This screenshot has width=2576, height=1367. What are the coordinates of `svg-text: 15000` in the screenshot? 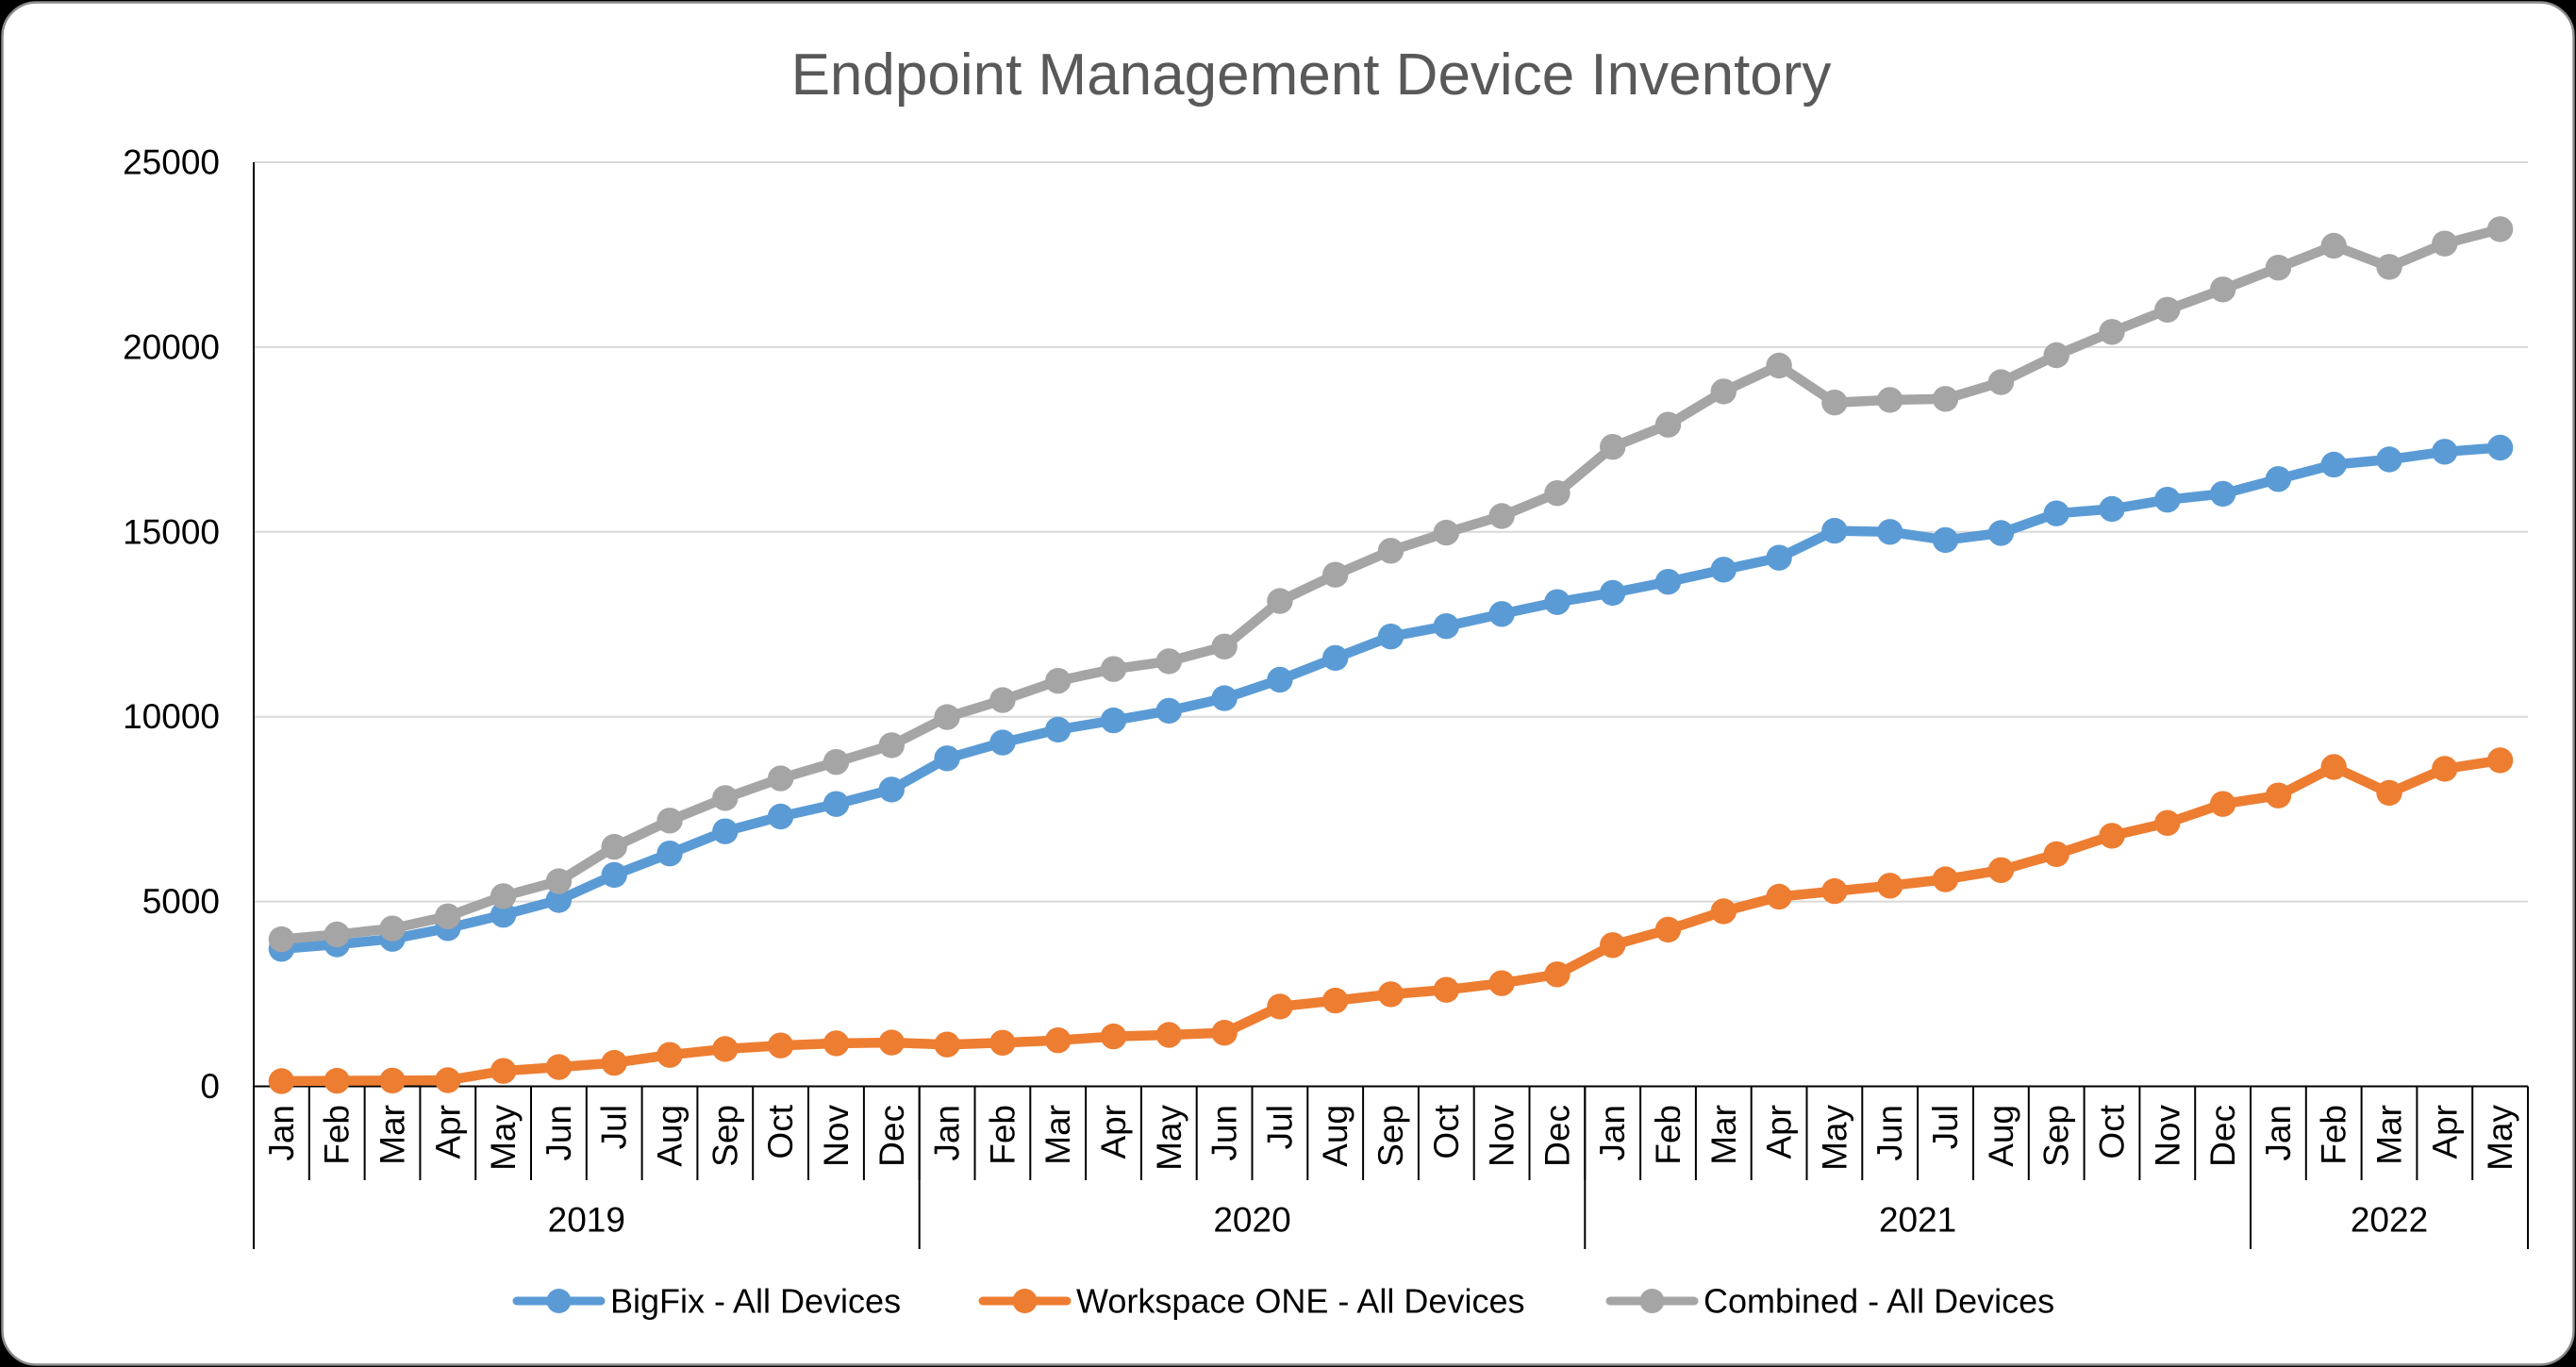 It's located at (171, 531).